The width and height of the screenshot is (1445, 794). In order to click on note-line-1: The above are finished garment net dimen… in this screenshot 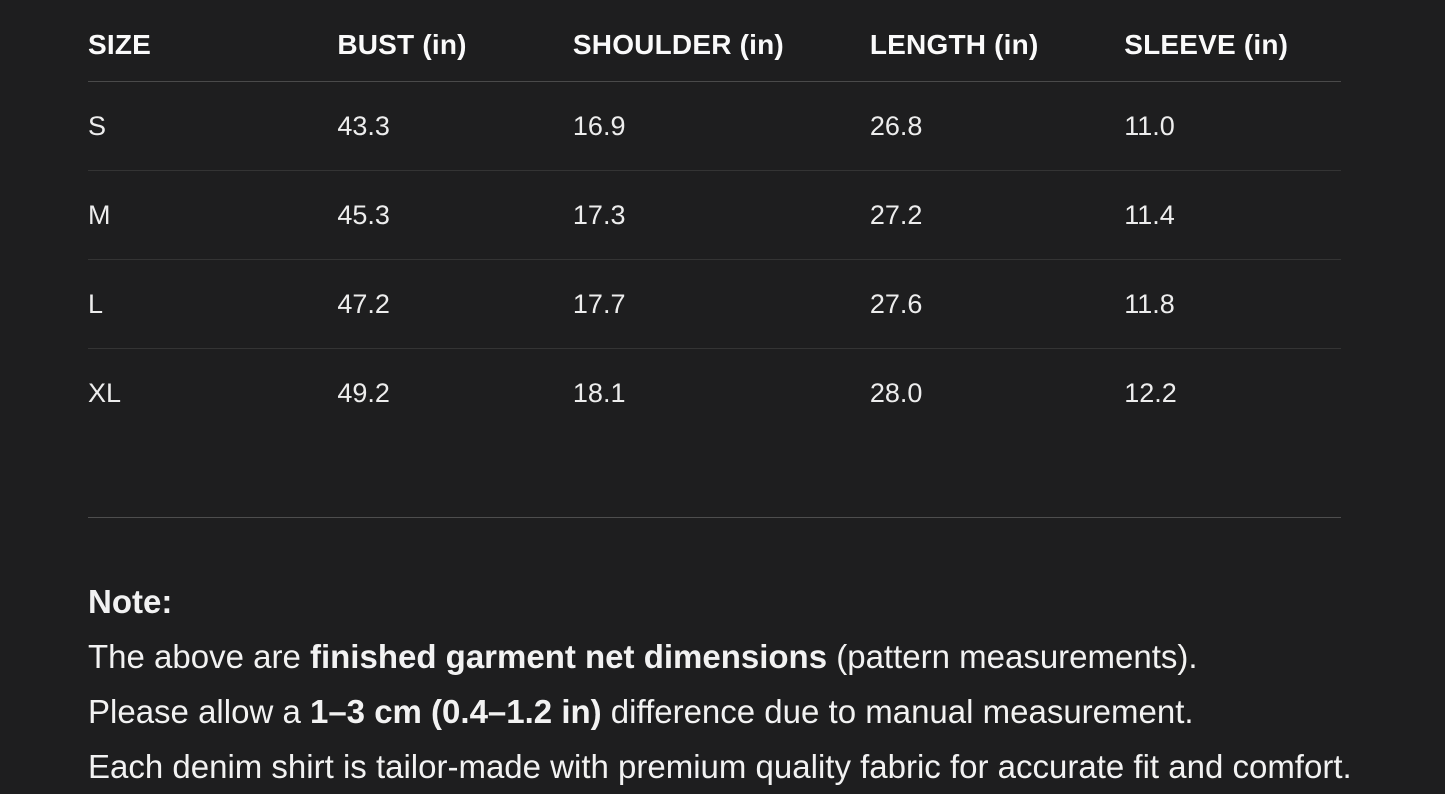, I will do `click(714, 656)`.